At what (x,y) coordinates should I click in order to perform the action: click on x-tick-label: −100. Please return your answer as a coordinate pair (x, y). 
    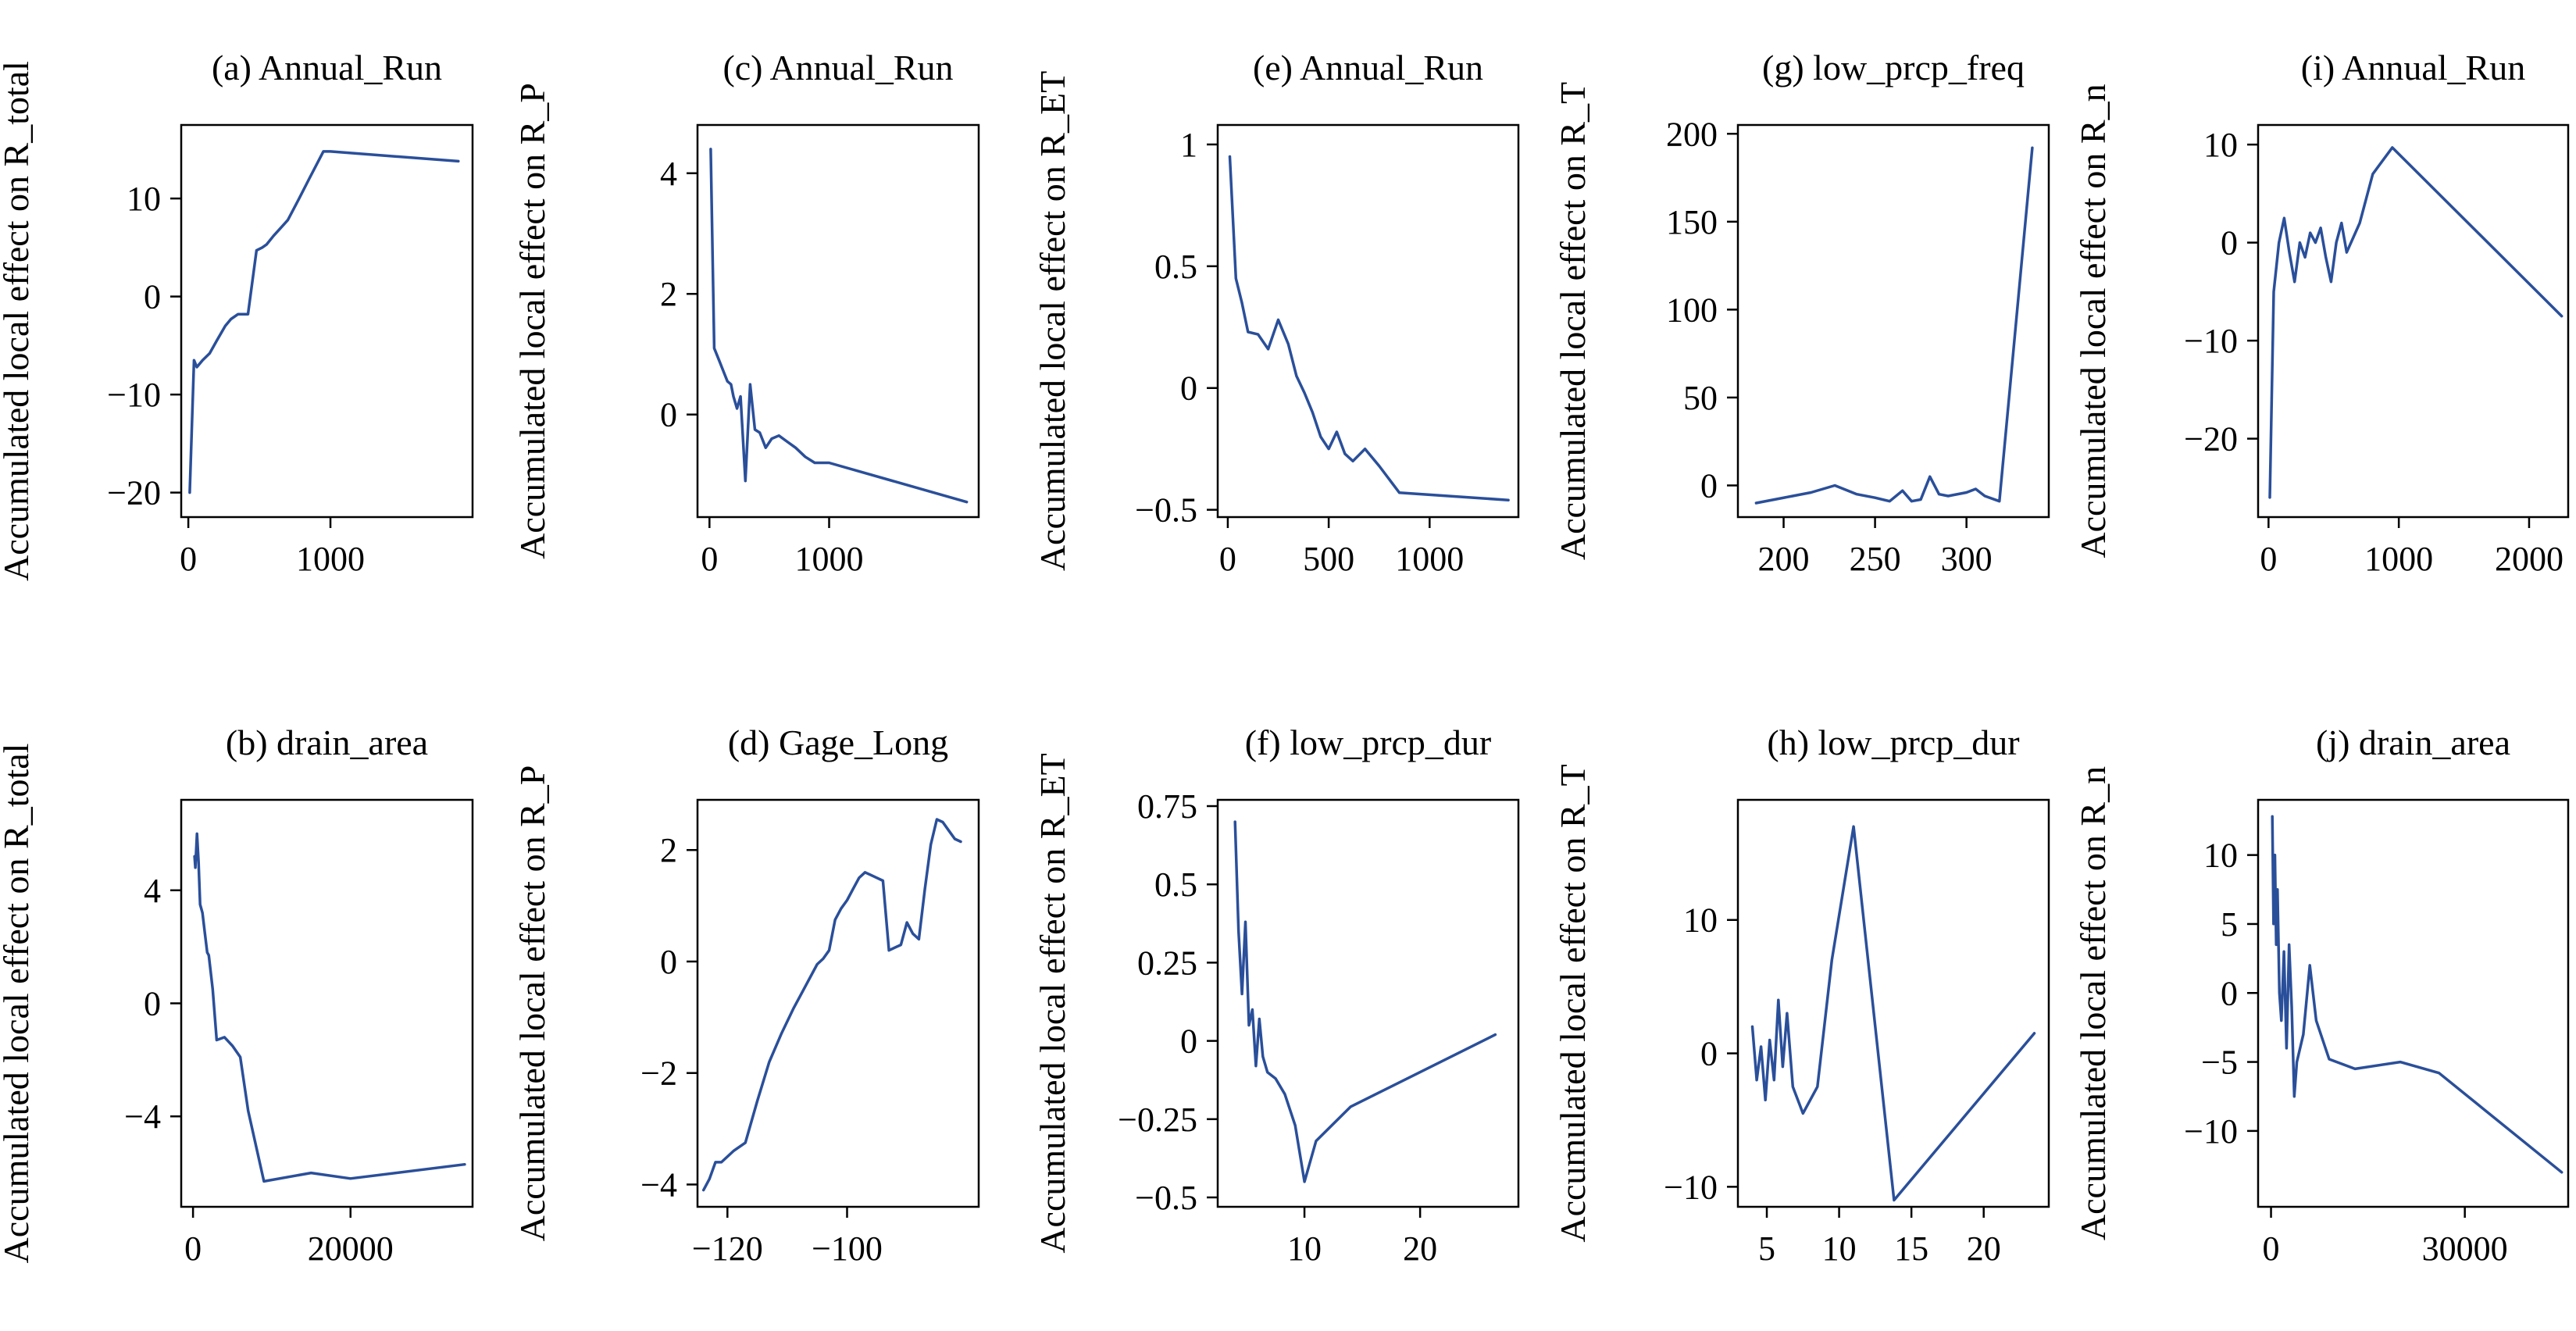
    Looking at the image, I should click on (847, 1248).